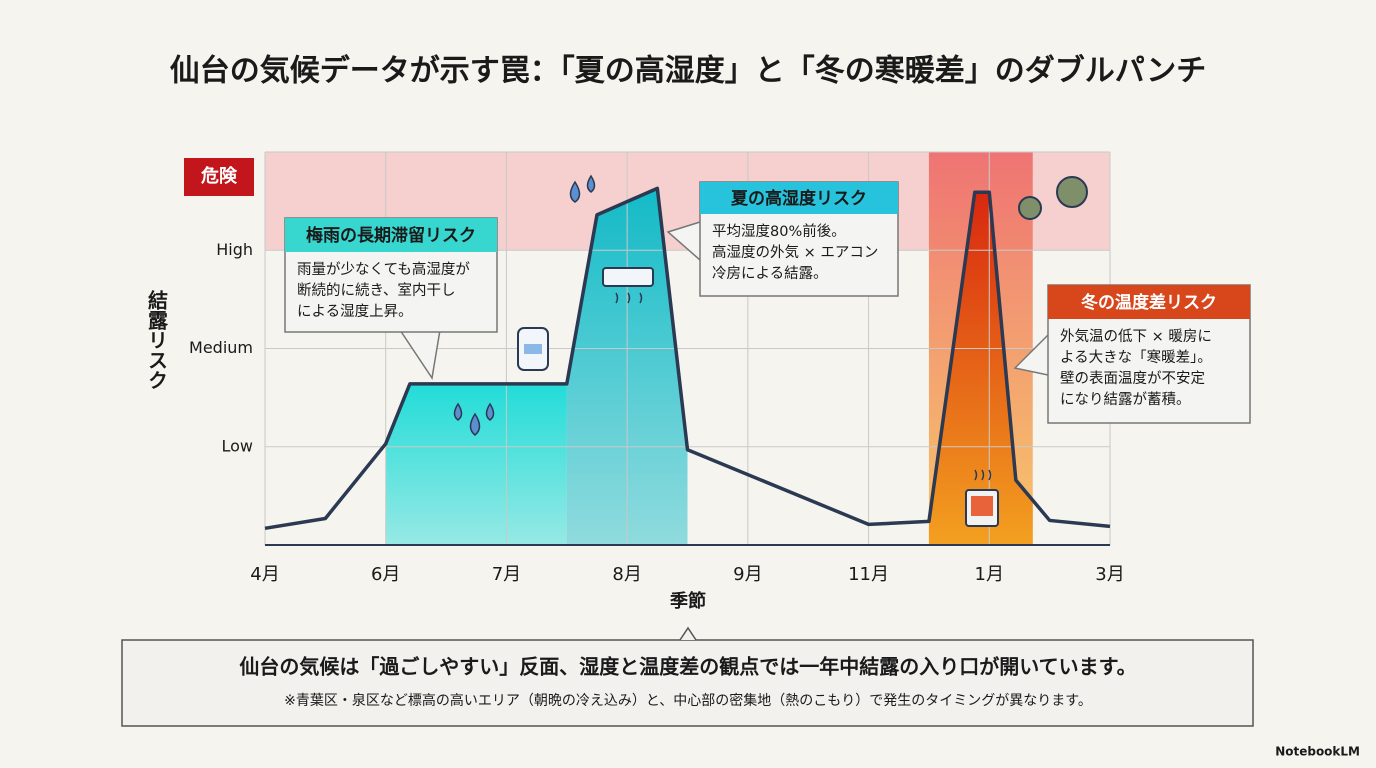 The width and height of the screenshot is (1376, 768). I want to click on x-tick-label: 9月, so click(747, 574).